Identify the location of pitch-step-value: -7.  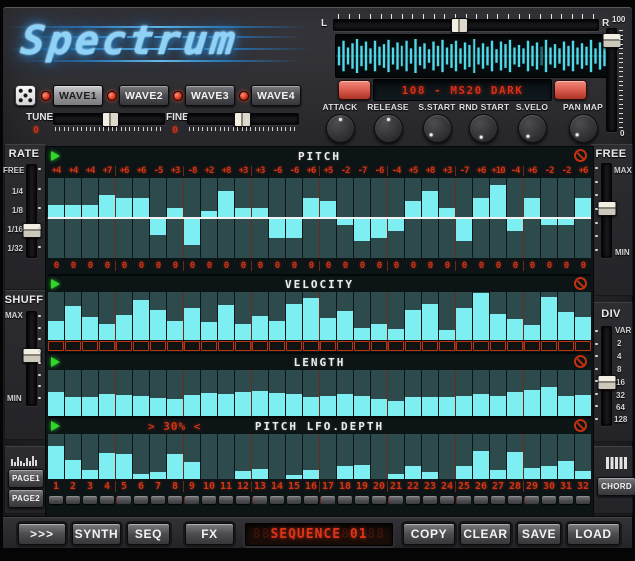
(464, 171).